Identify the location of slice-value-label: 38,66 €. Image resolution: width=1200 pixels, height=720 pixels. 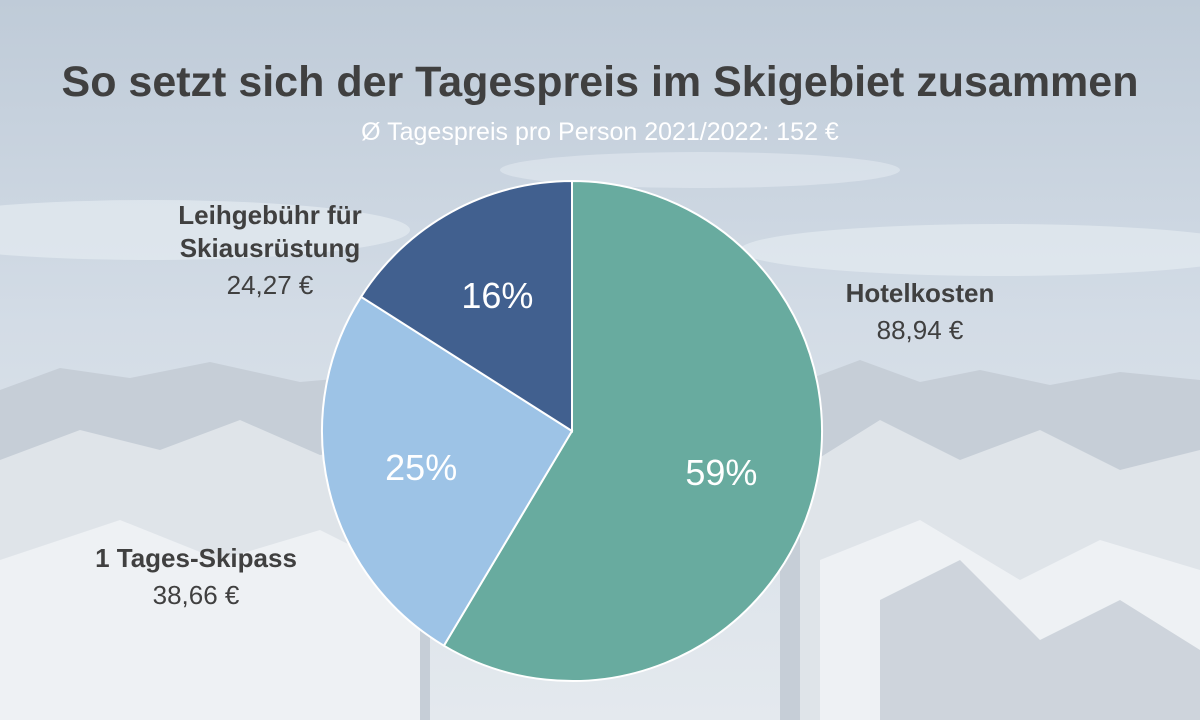
(196, 595).